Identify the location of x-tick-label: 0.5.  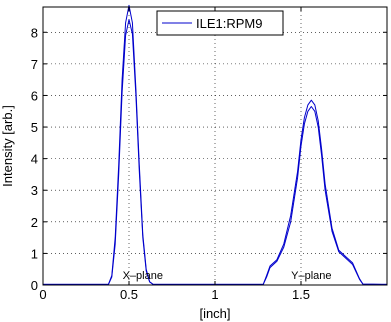
(129, 294).